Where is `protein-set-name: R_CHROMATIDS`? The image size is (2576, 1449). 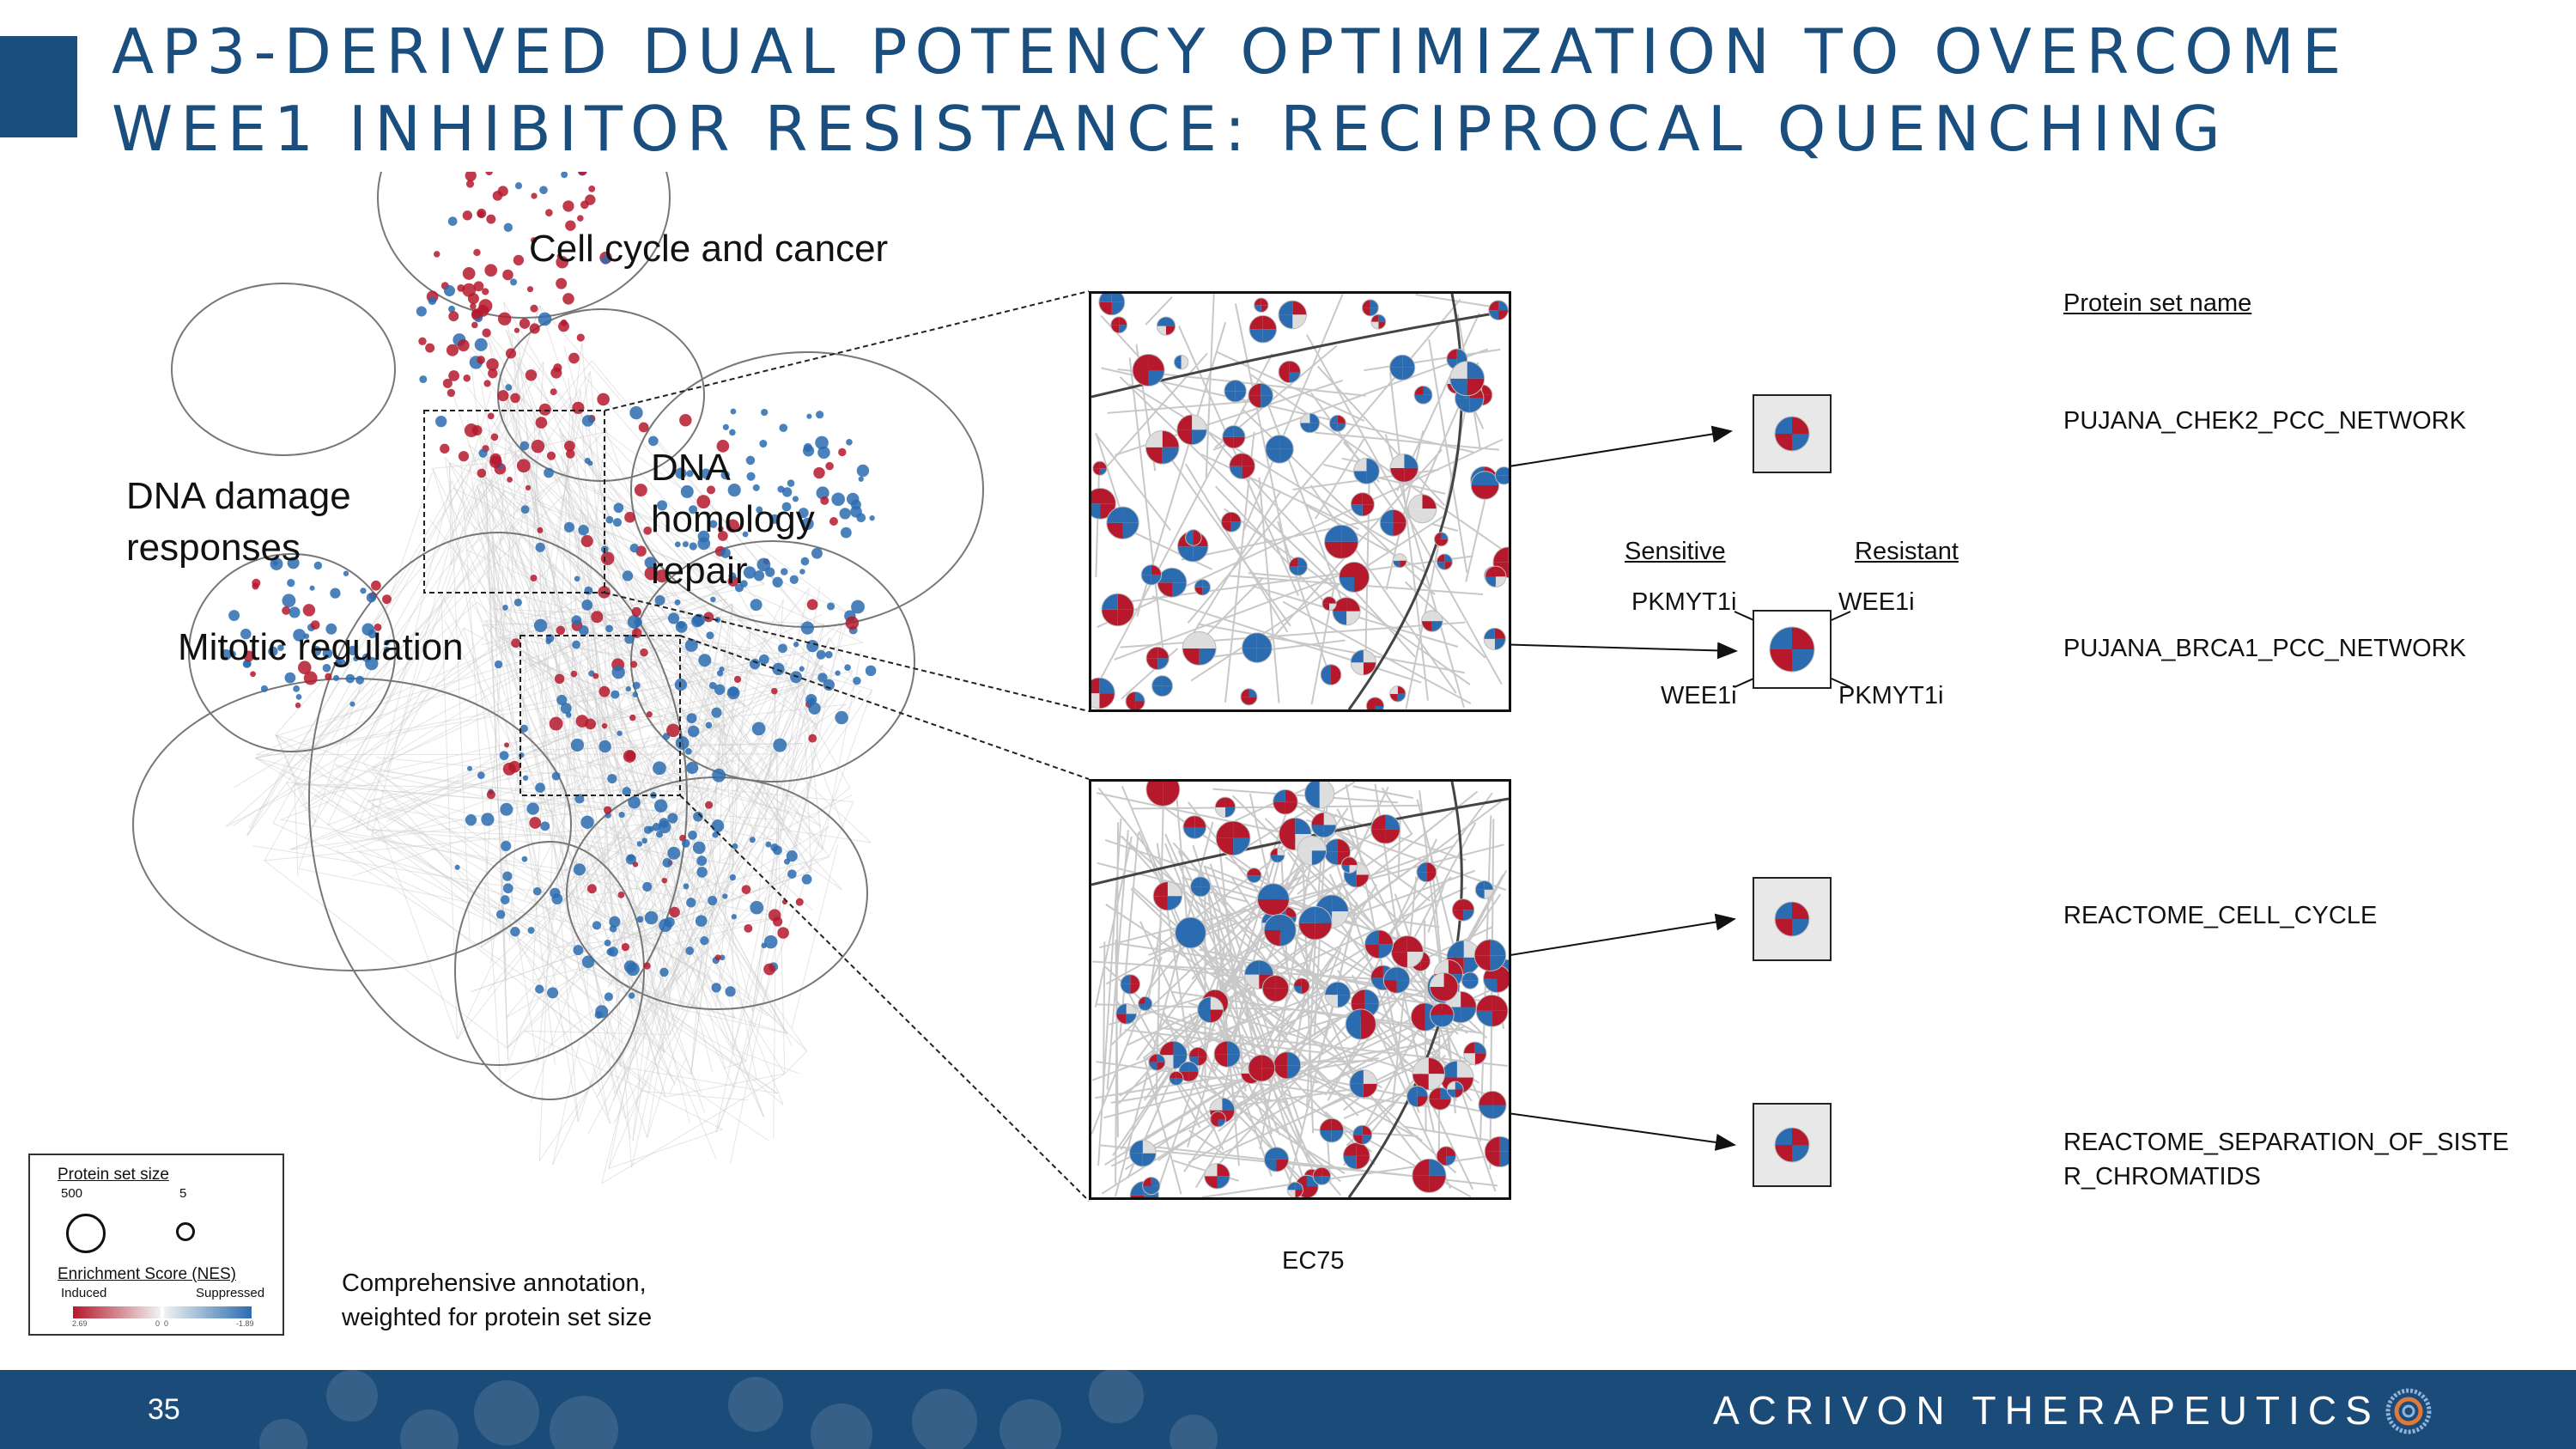 protein-set-name: R_CHROMATIDS is located at coordinates (2162, 1176).